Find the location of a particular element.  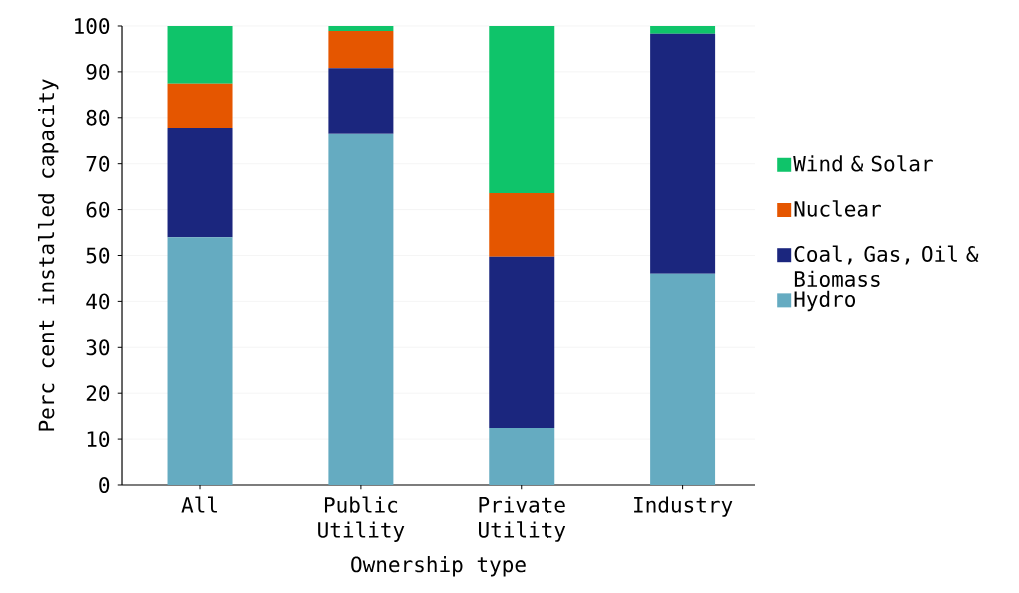

y-tick-label: 50 is located at coordinates (98, 255).